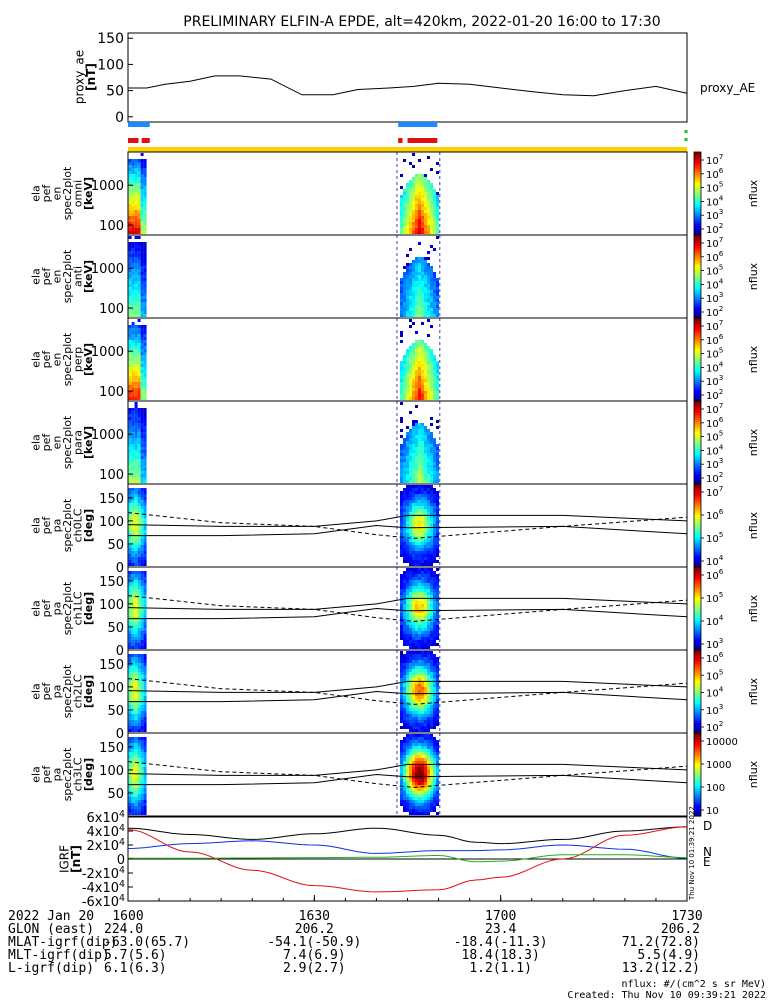 The image size is (775, 1000). What do you see at coordinates (59, 955) in the screenshot?
I see `orbit-row-label: MLT-igrf(dip)` at bounding box center [59, 955].